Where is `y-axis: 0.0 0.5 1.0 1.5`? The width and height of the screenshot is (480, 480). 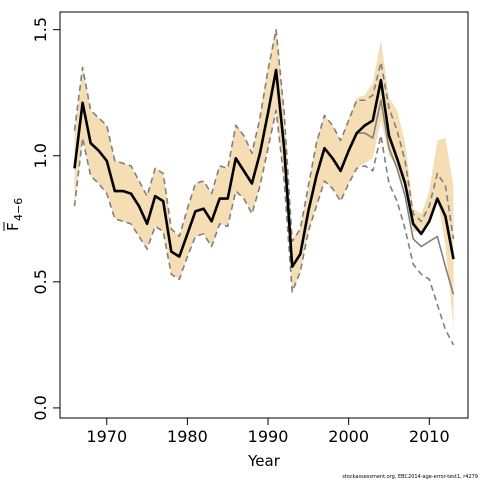 y-axis: 0.0 0.5 1.0 1.5 is located at coordinates (45, 219).